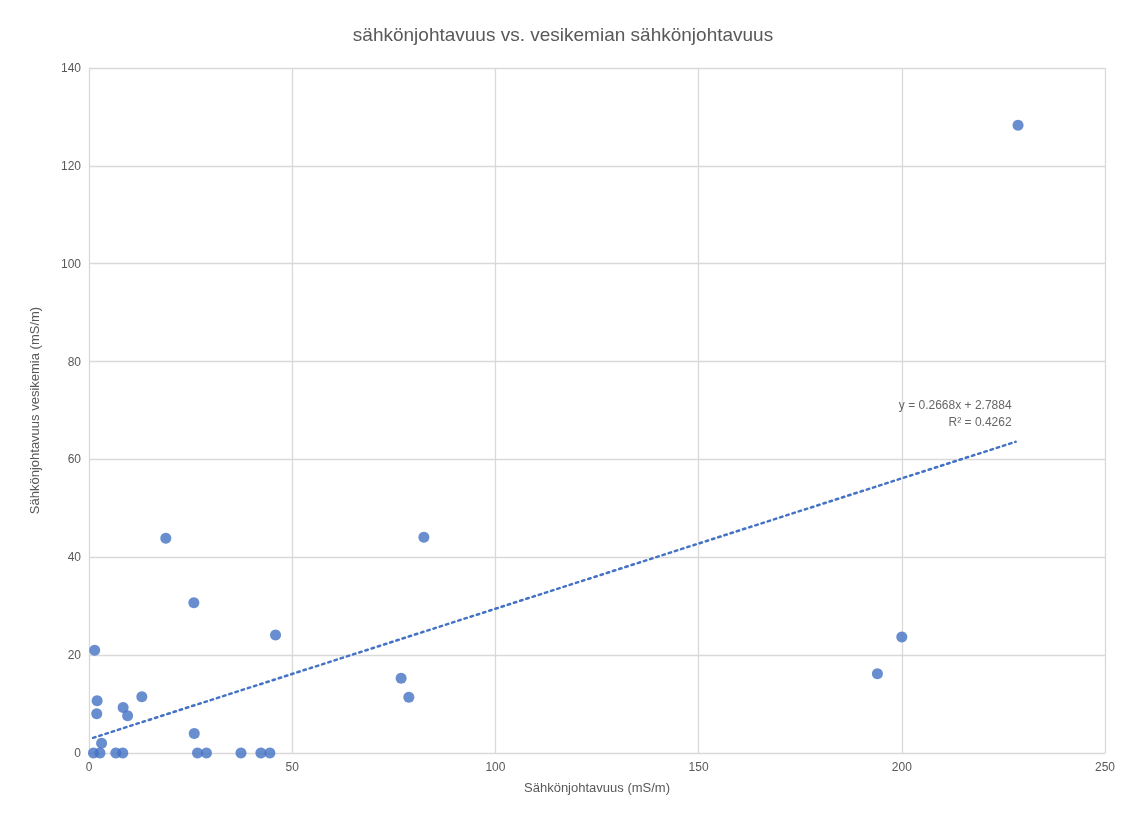 Image resolution: width=1126 pixels, height=823 pixels. I want to click on y-tick-label: 120, so click(71, 165).